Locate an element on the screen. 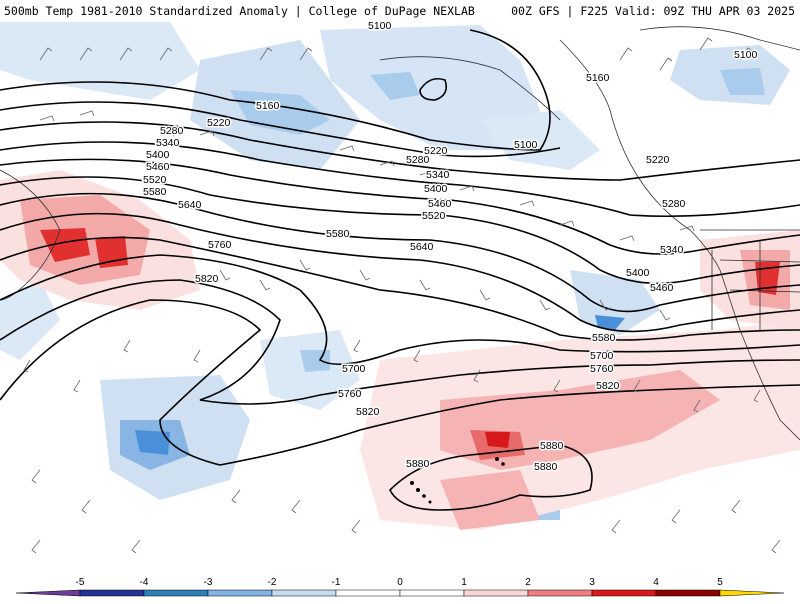  colorbar-ticks: -5 -4 -3 -2 -1 0 1 2 3 4 5 is located at coordinates (400, 582).